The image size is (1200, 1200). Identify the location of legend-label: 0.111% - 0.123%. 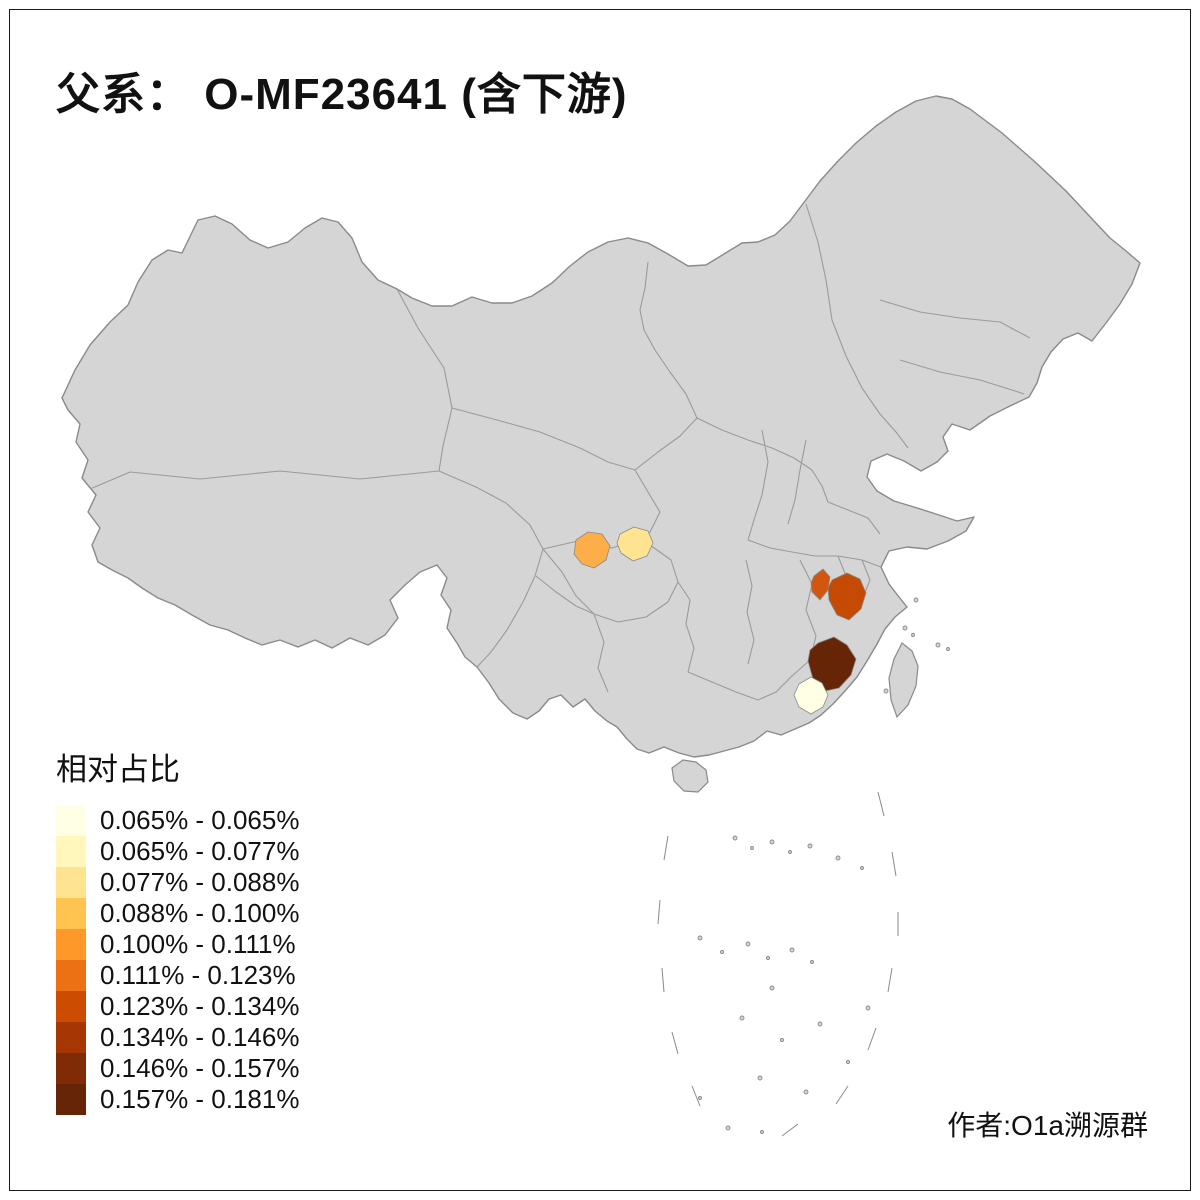
(198, 975).